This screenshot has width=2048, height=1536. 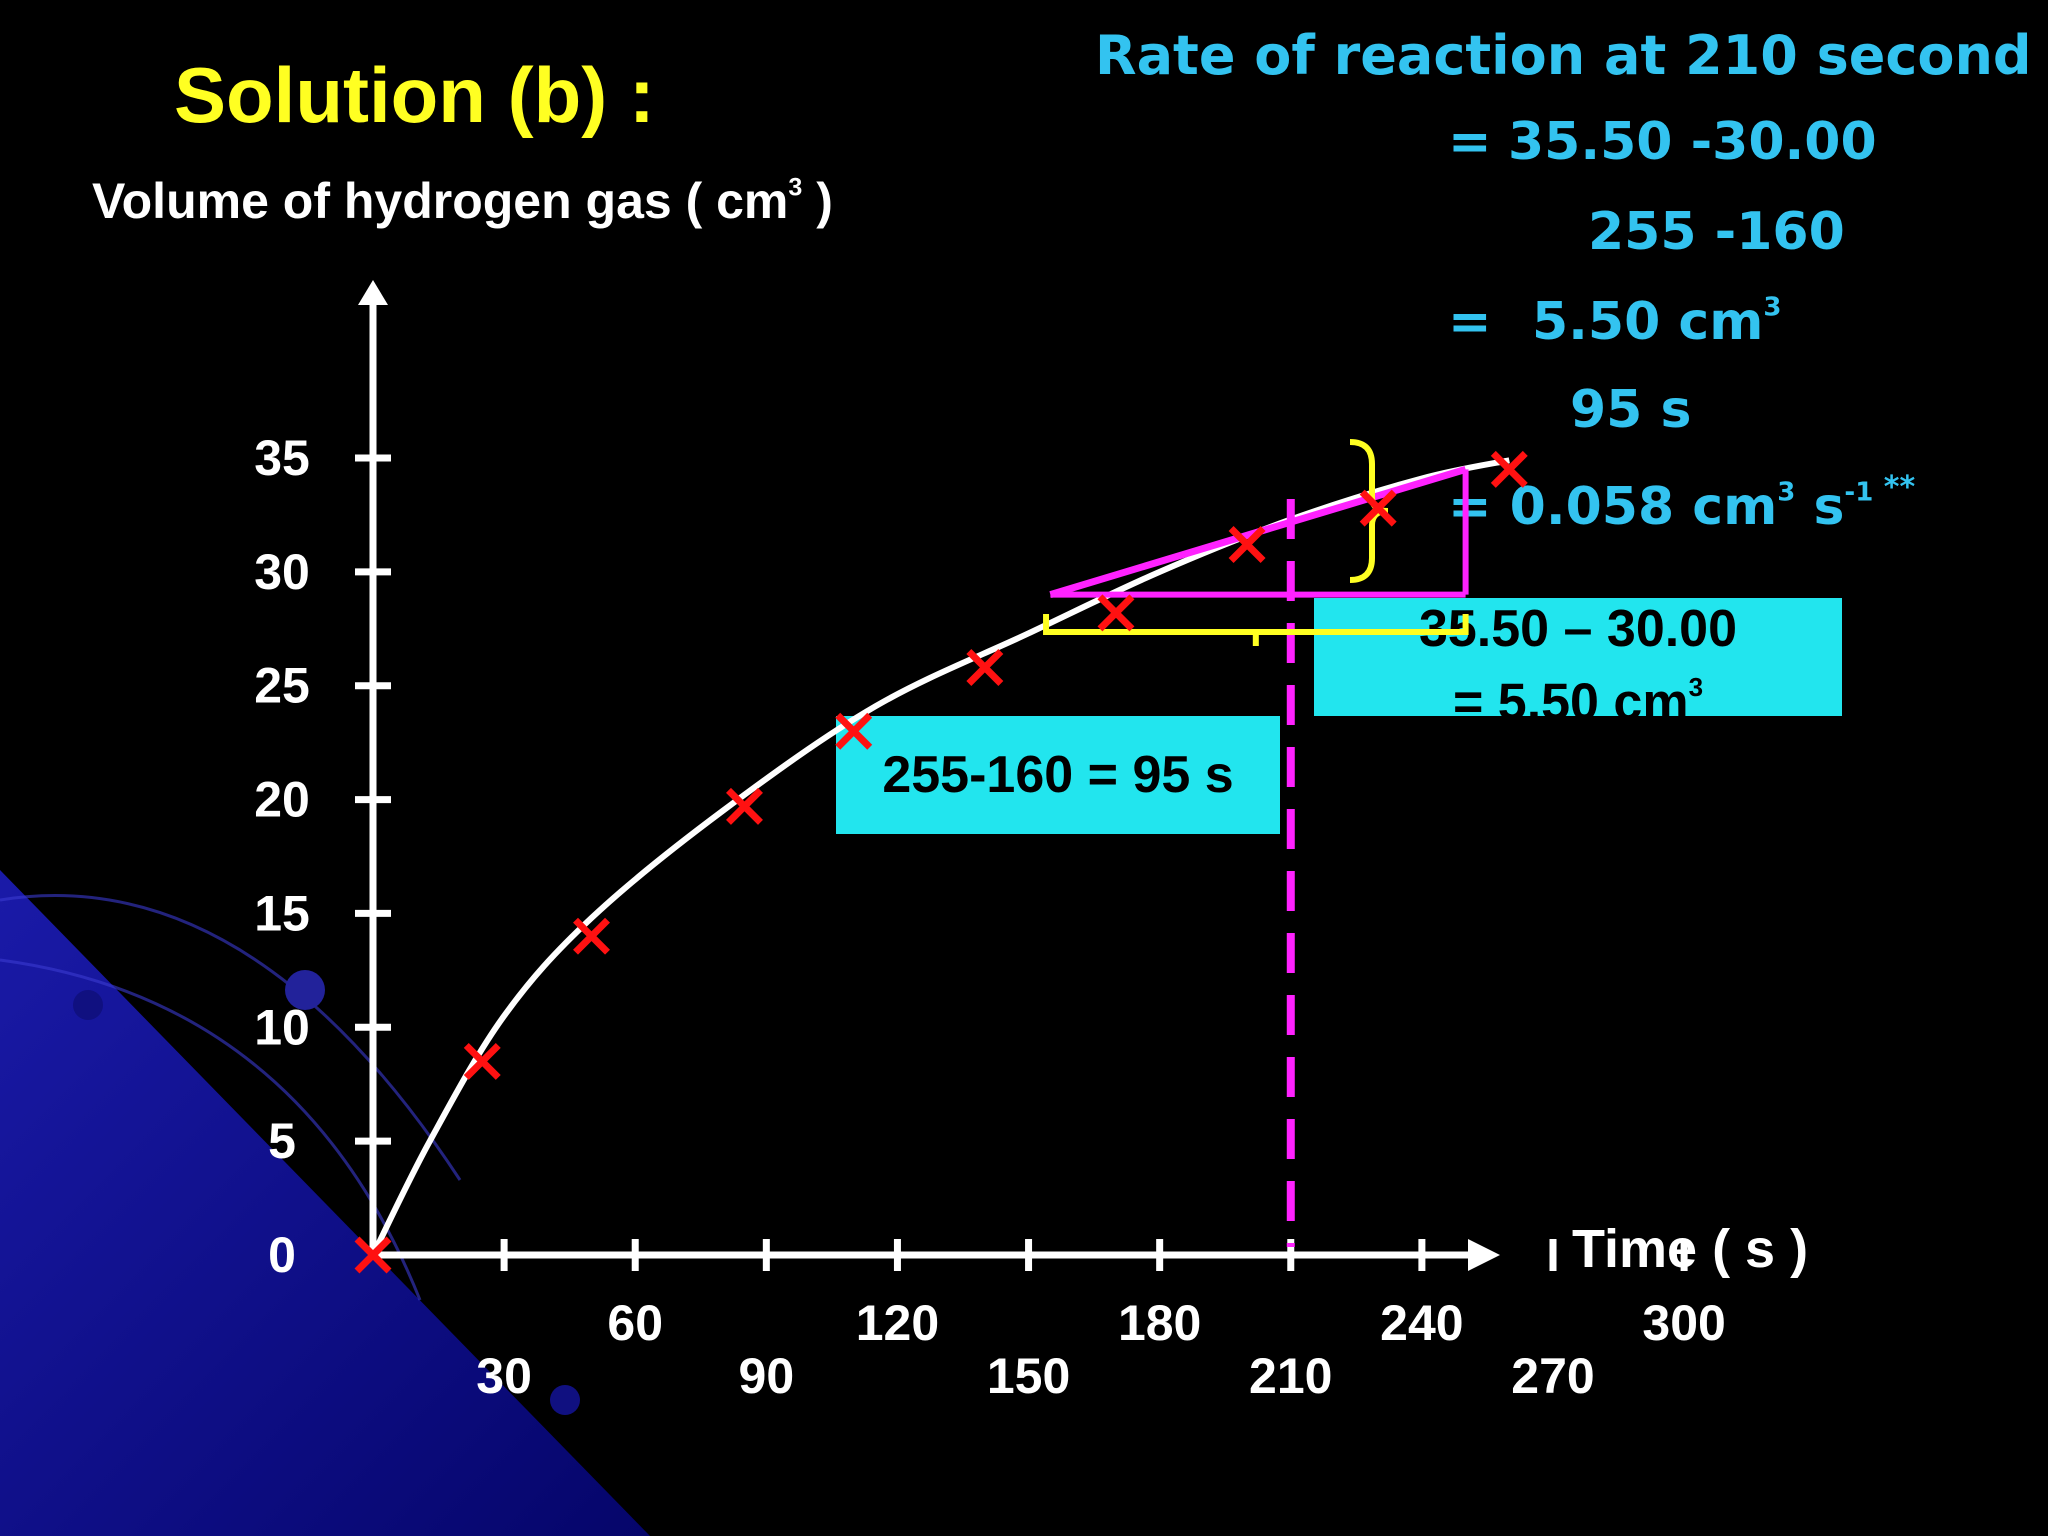 I want to click on calc-heading: Rate of reaction at 210 second, so click(x=1563, y=55).